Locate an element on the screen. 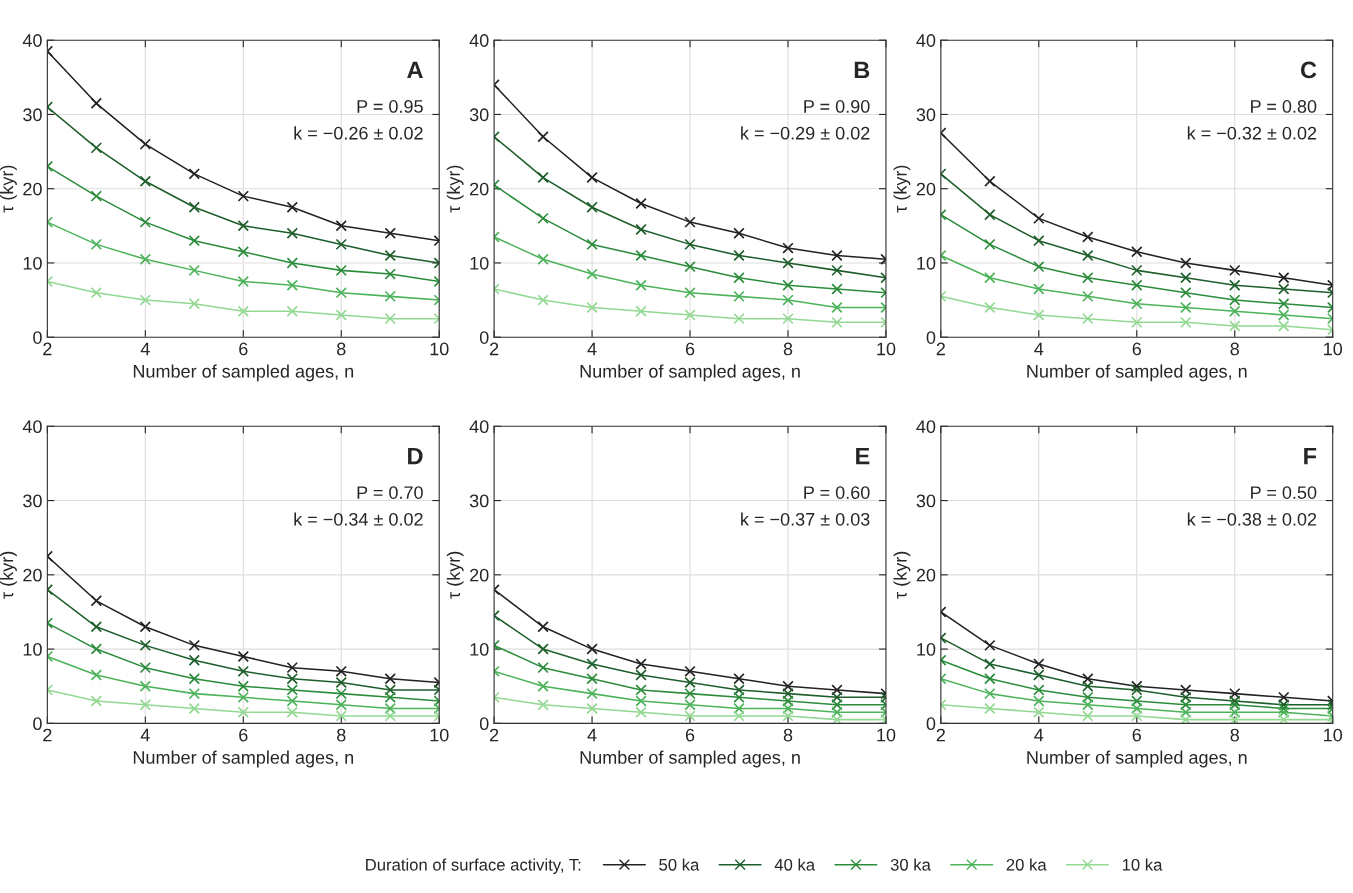 The width and height of the screenshot is (1353, 893). annotation: P = 0.70 is located at coordinates (390, 492).